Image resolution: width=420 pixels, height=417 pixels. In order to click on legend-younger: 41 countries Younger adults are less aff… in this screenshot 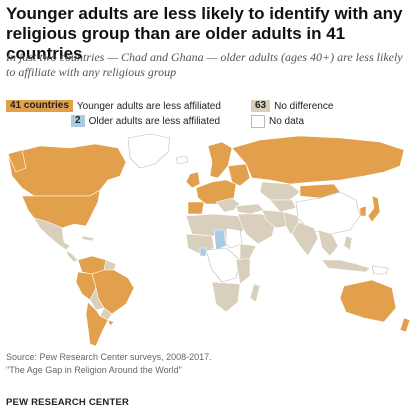, I will do `click(113, 106)`.